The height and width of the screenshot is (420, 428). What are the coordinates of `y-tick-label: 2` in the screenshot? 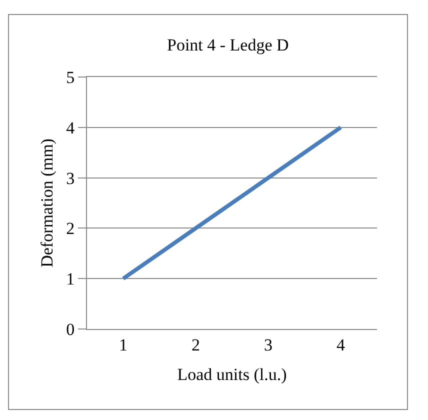 It's located at (70, 228).